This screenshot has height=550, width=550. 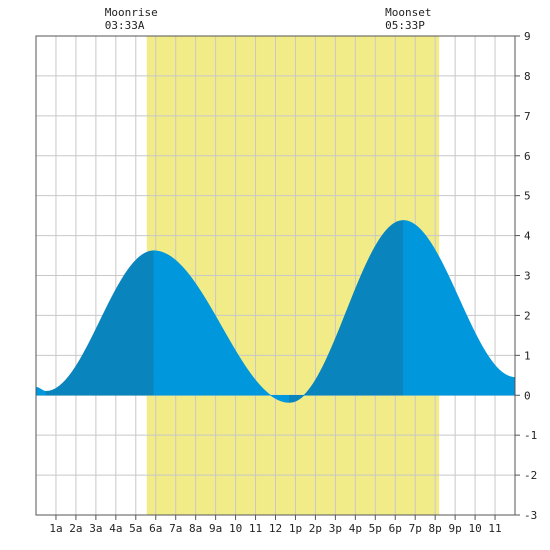 I want to click on x-tick-label: 2a, so click(x=75, y=528).